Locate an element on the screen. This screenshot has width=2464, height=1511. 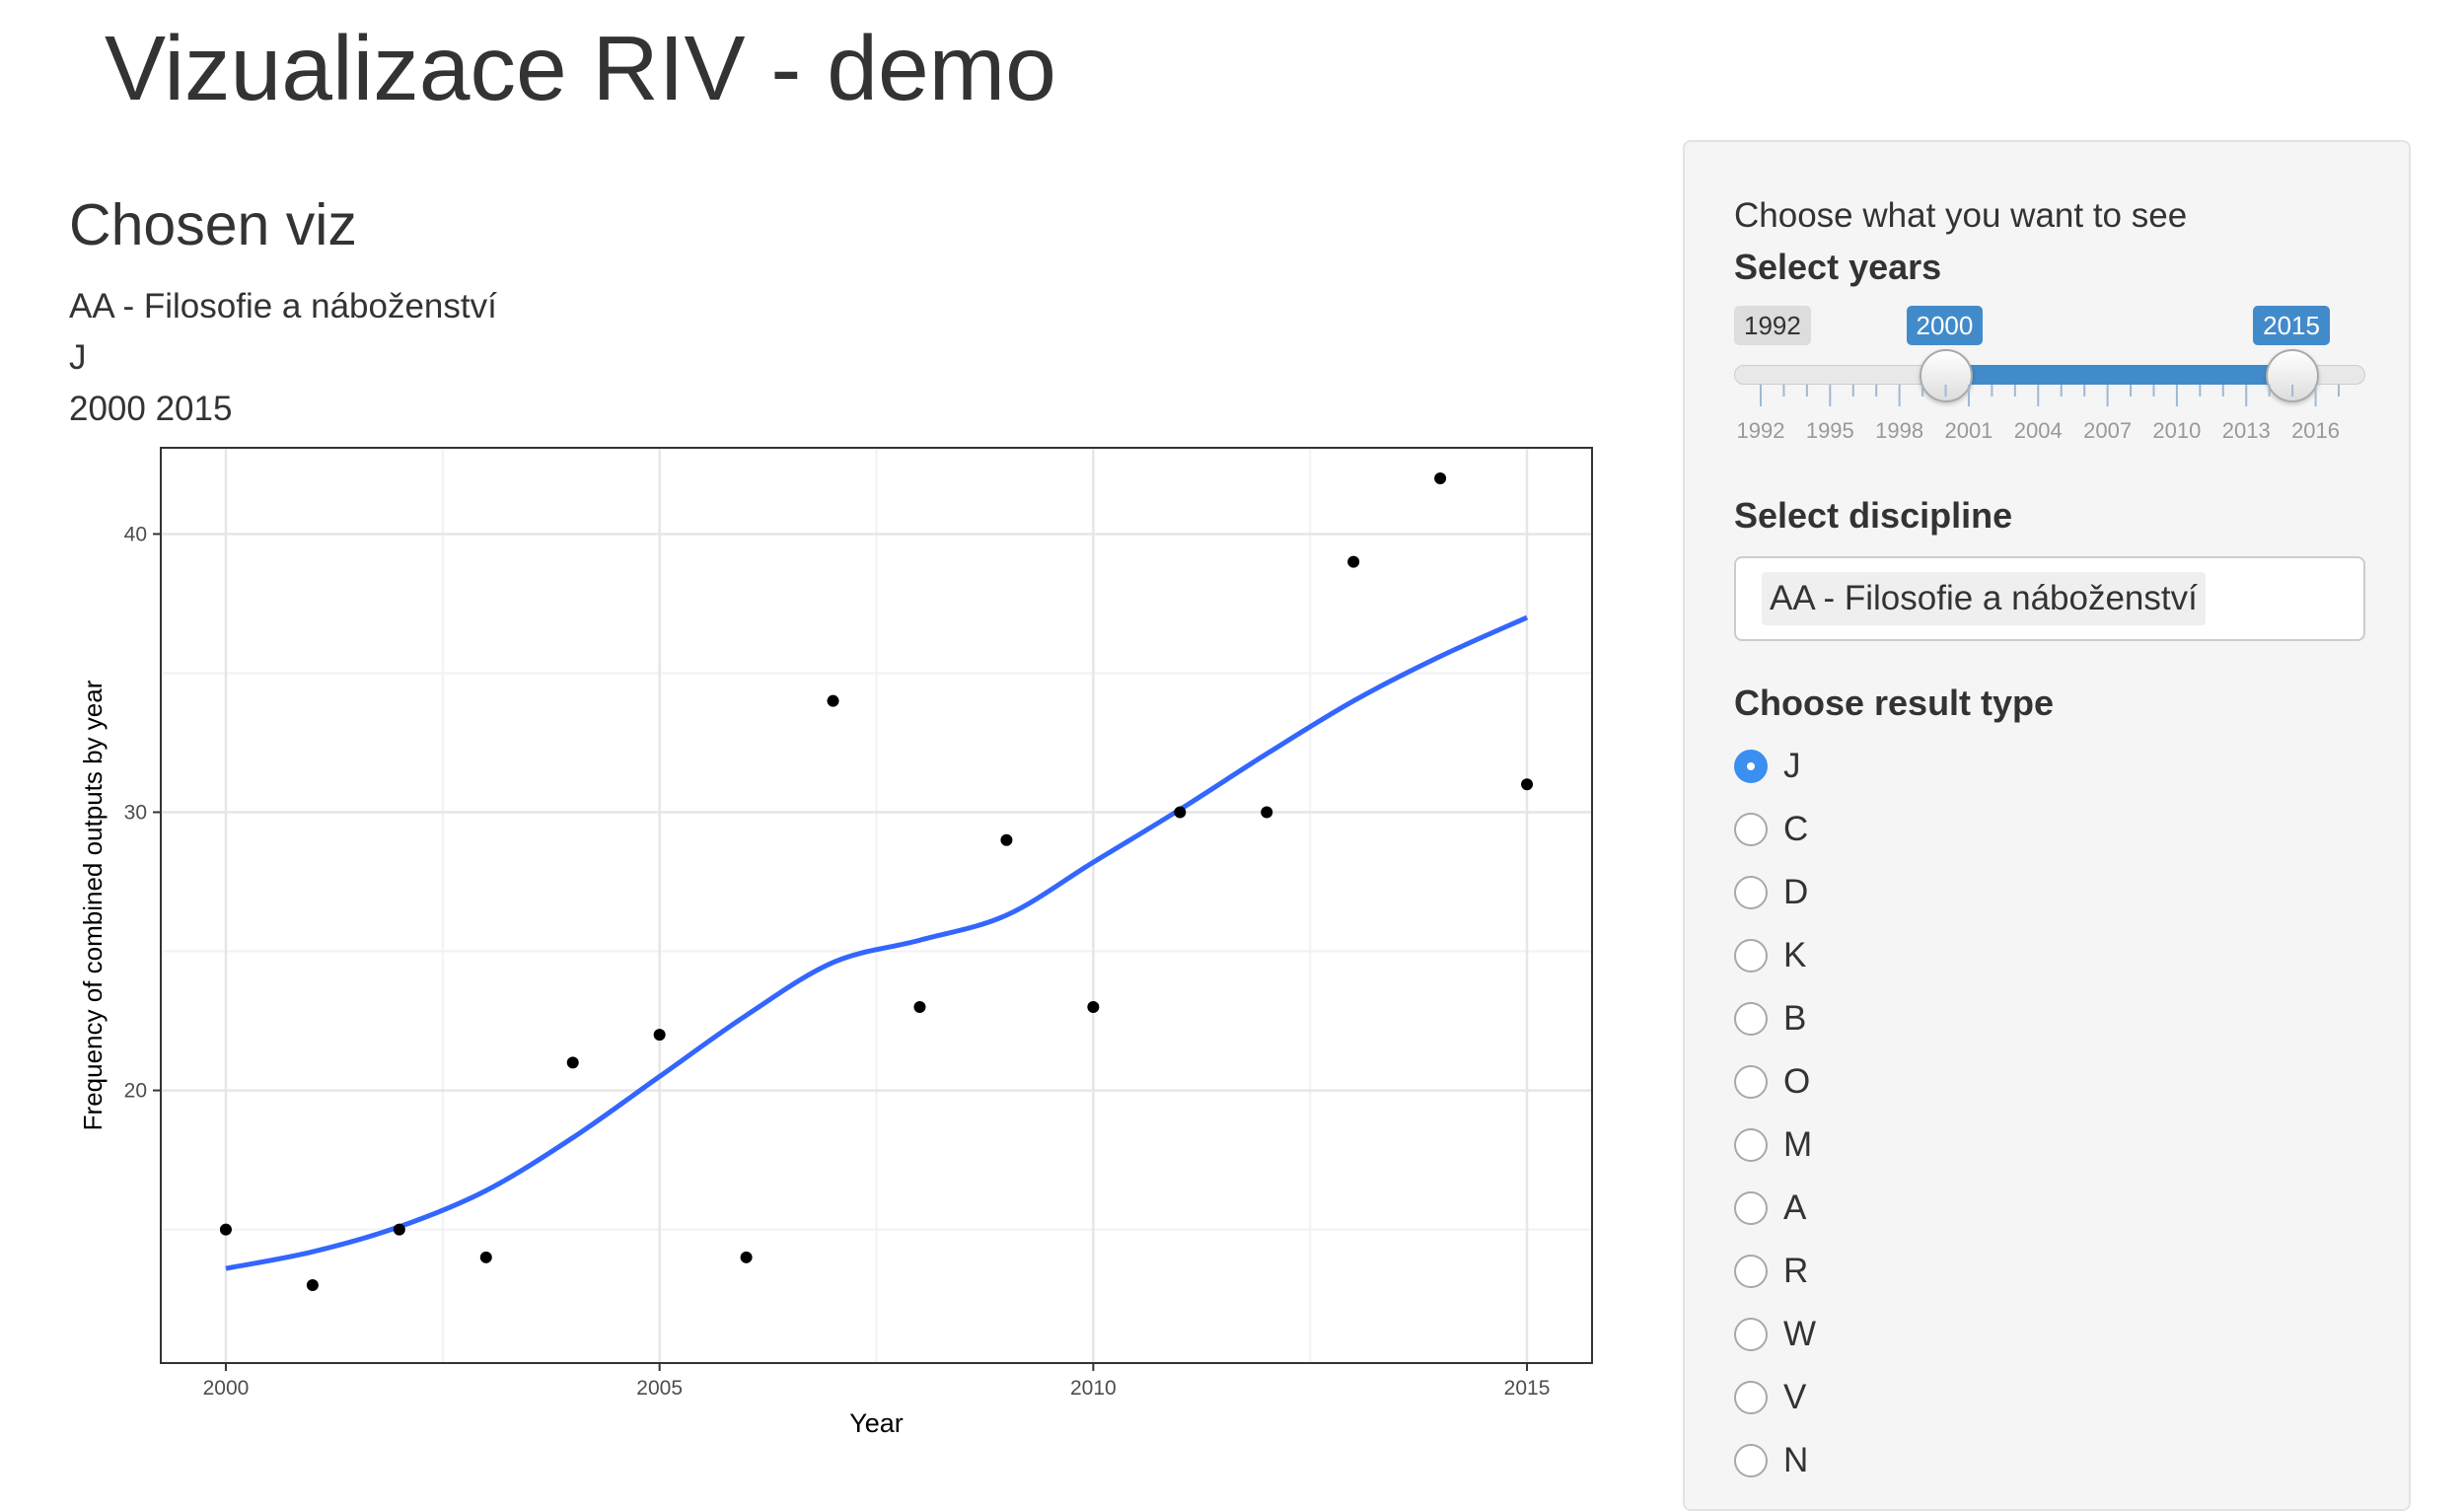
sidebar-intro: Choose what you want to see is located at coordinates (1961, 215).